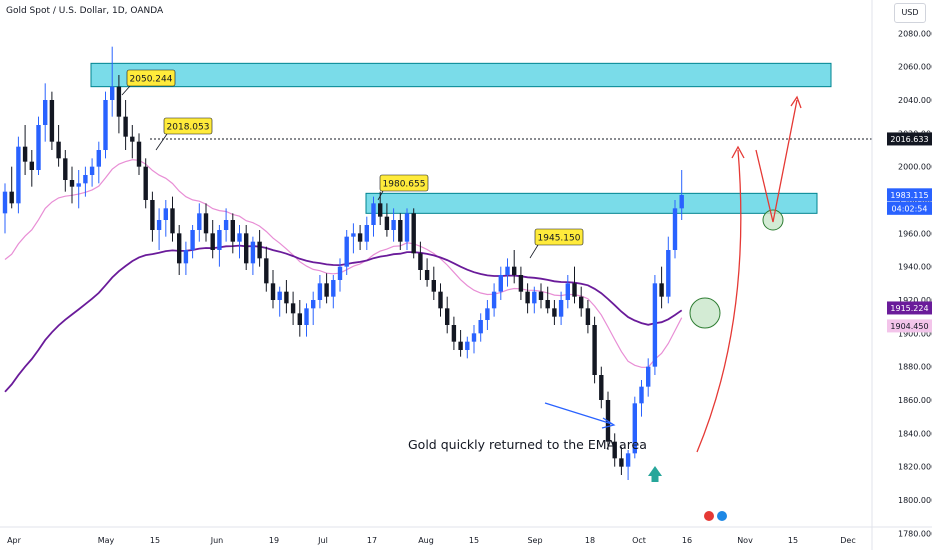  I want to click on red-curve-arrowhead, so click(738, 152).